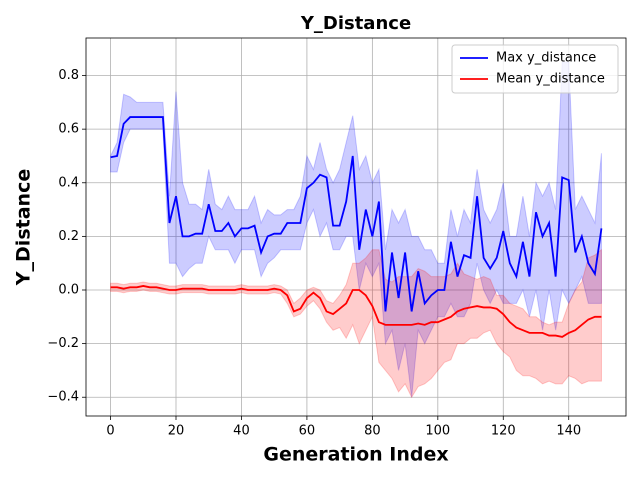 The height and width of the screenshot is (480, 640). I want to click on legend-label: Mean y_distance, so click(550, 79).